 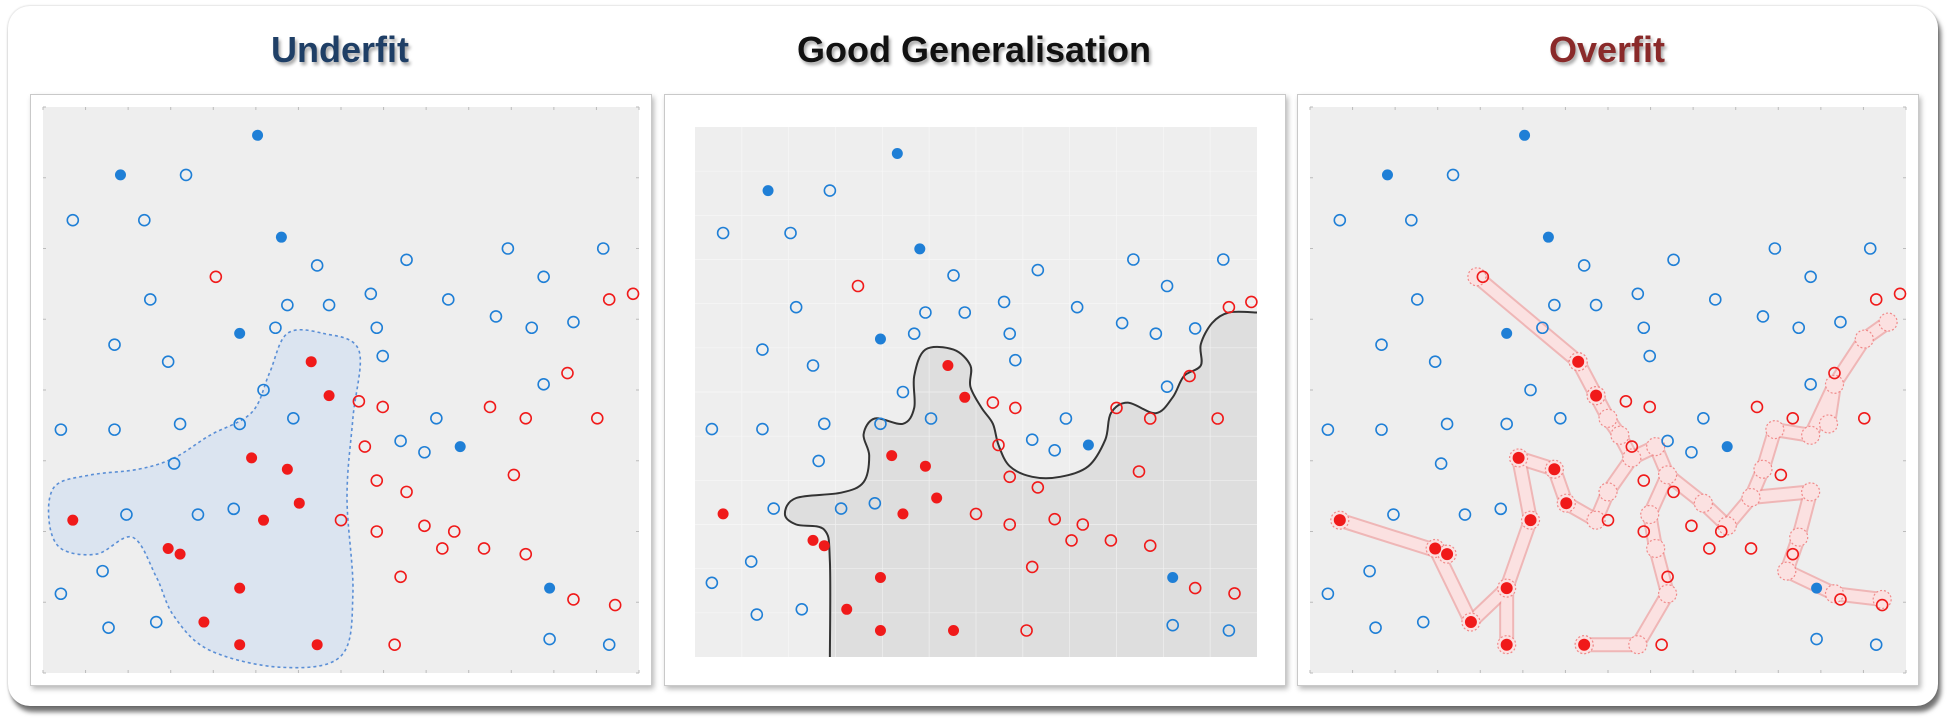 I want to click on good-generalisation-title: Good Generalisation, so click(x=974, y=49).